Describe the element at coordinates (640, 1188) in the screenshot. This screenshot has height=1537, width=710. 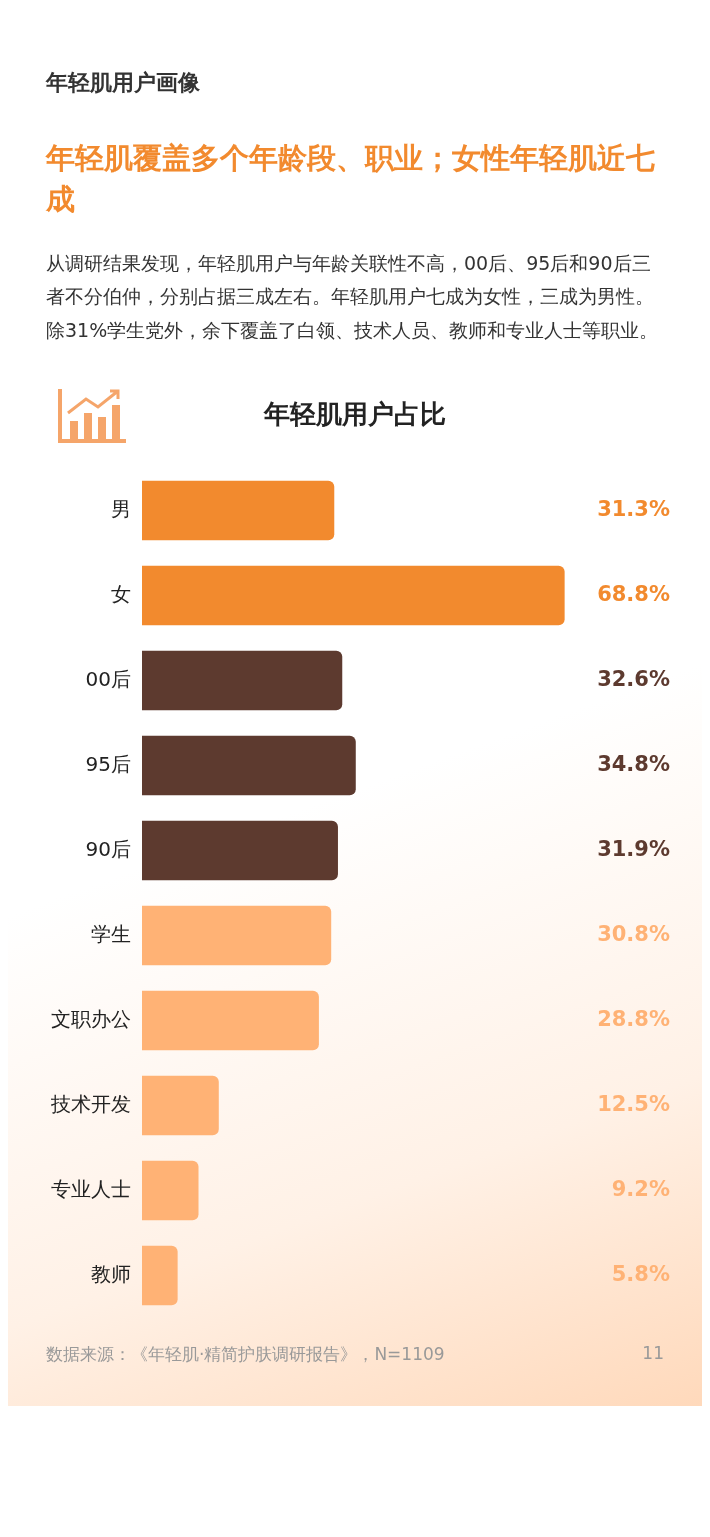
I see `data-label: 9.2%` at that location.